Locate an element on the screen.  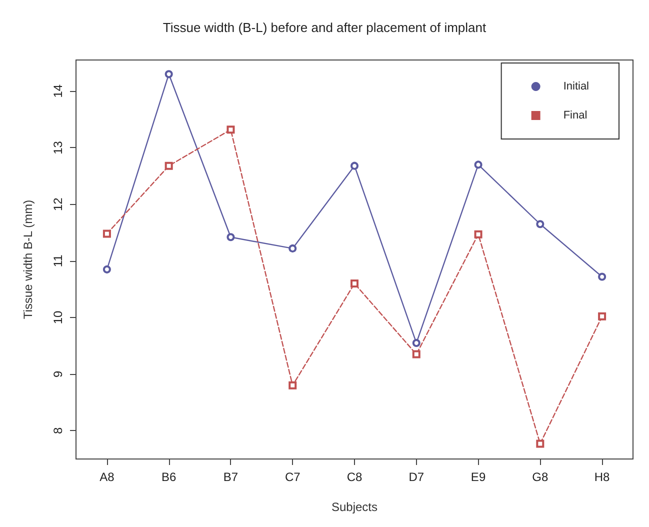
x-tick-label: C8 is located at coordinates (354, 477).